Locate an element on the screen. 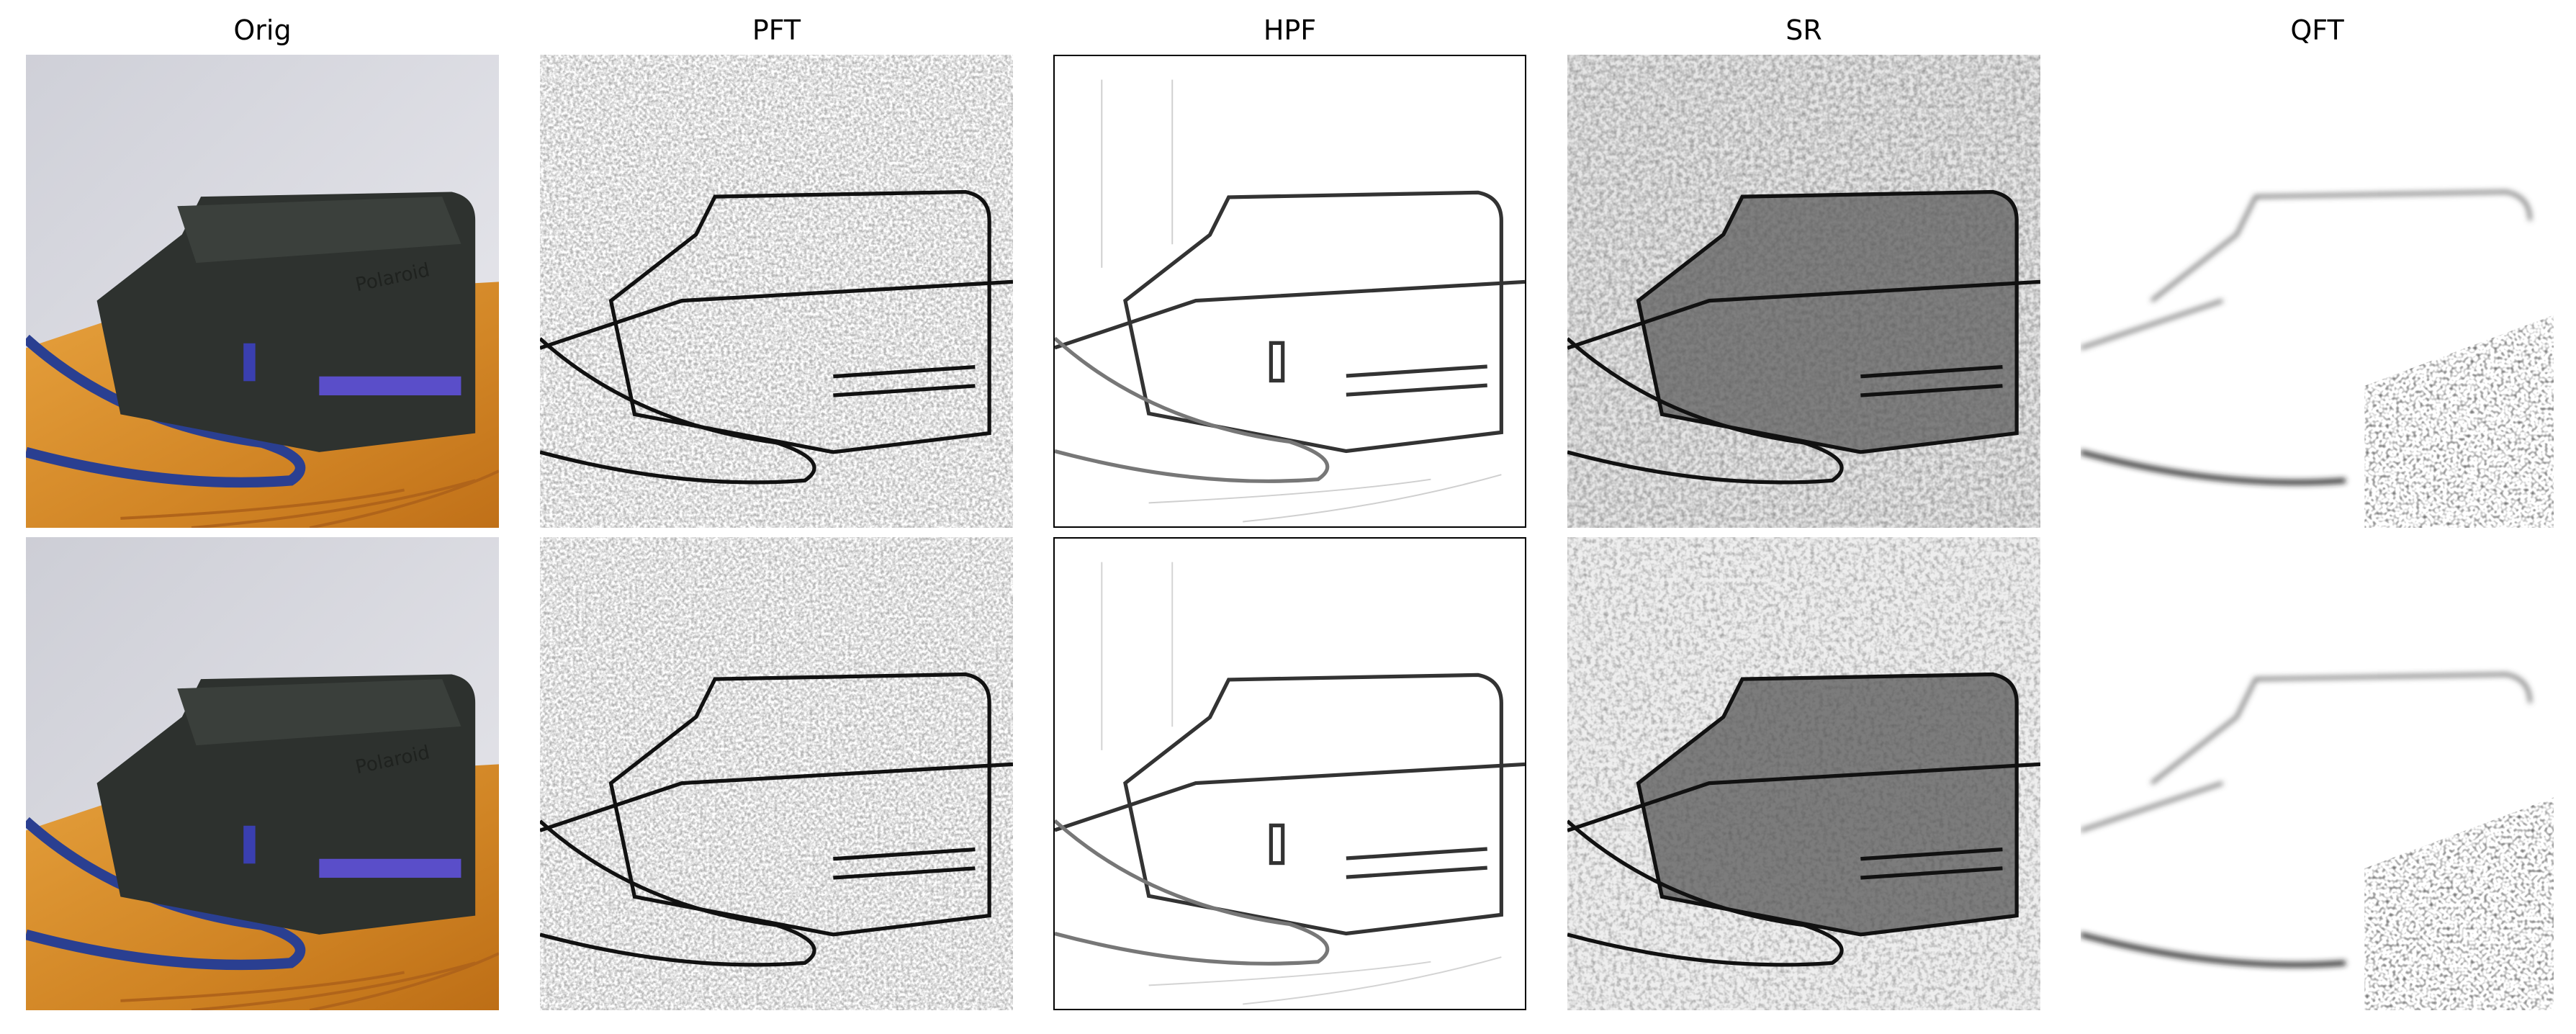  panel-pft-row2 is located at coordinates (776, 773).